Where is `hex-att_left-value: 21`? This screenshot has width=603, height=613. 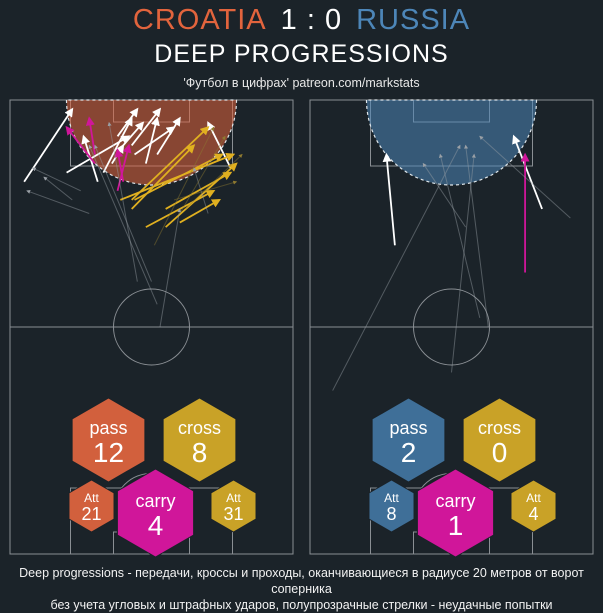 hex-att_left-value: 21 is located at coordinates (91, 514).